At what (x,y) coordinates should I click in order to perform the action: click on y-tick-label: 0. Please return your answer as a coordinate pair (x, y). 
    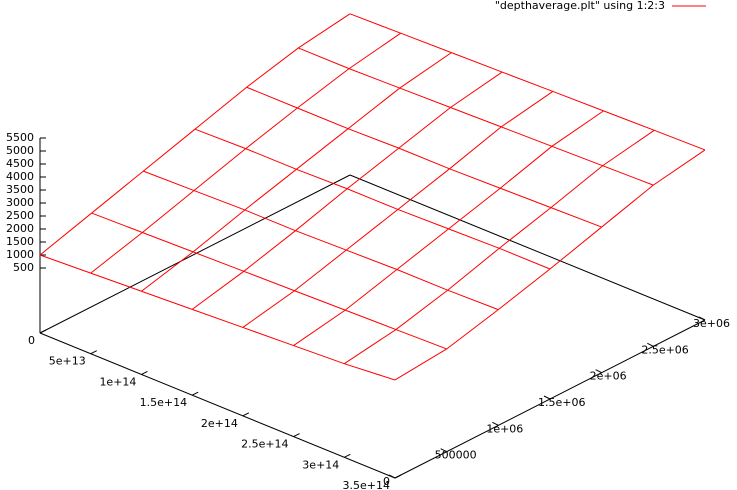
    Looking at the image, I should click on (386, 481).